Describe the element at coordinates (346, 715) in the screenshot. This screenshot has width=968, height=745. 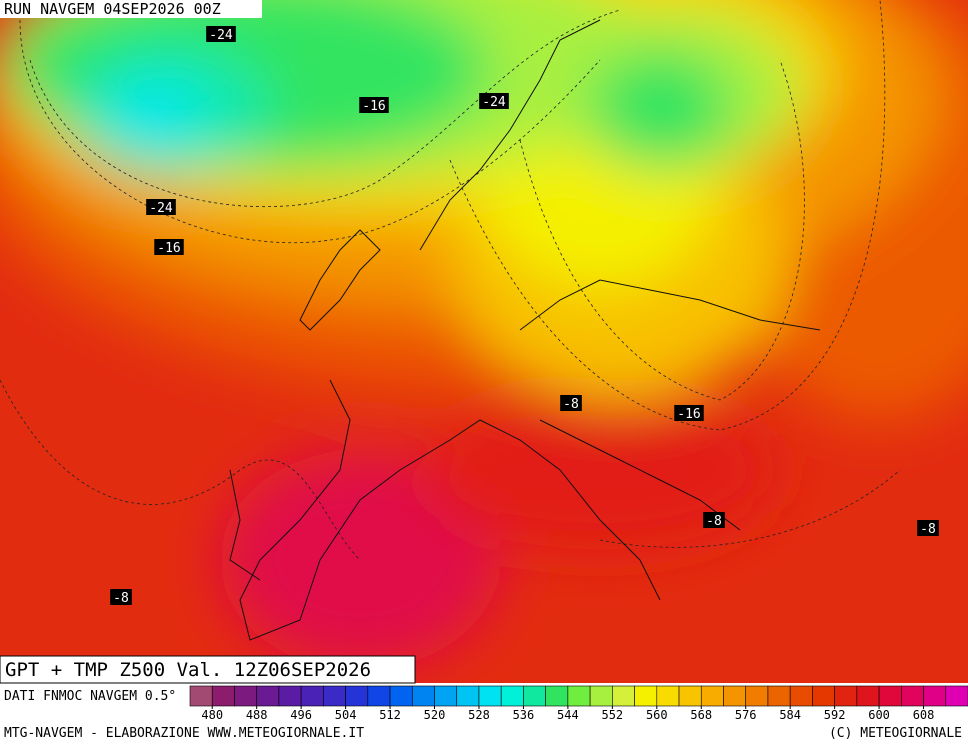
I see `colorbar-tick-label: 504` at that location.